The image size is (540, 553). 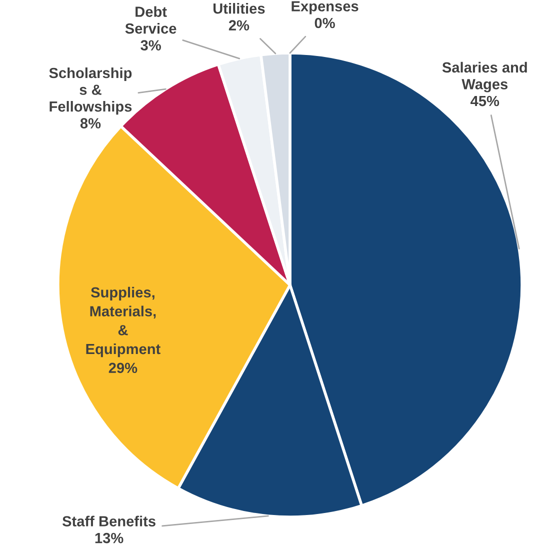 What do you see at coordinates (239, 8) in the screenshot?
I see `slice-label: Utilities` at bounding box center [239, 8].